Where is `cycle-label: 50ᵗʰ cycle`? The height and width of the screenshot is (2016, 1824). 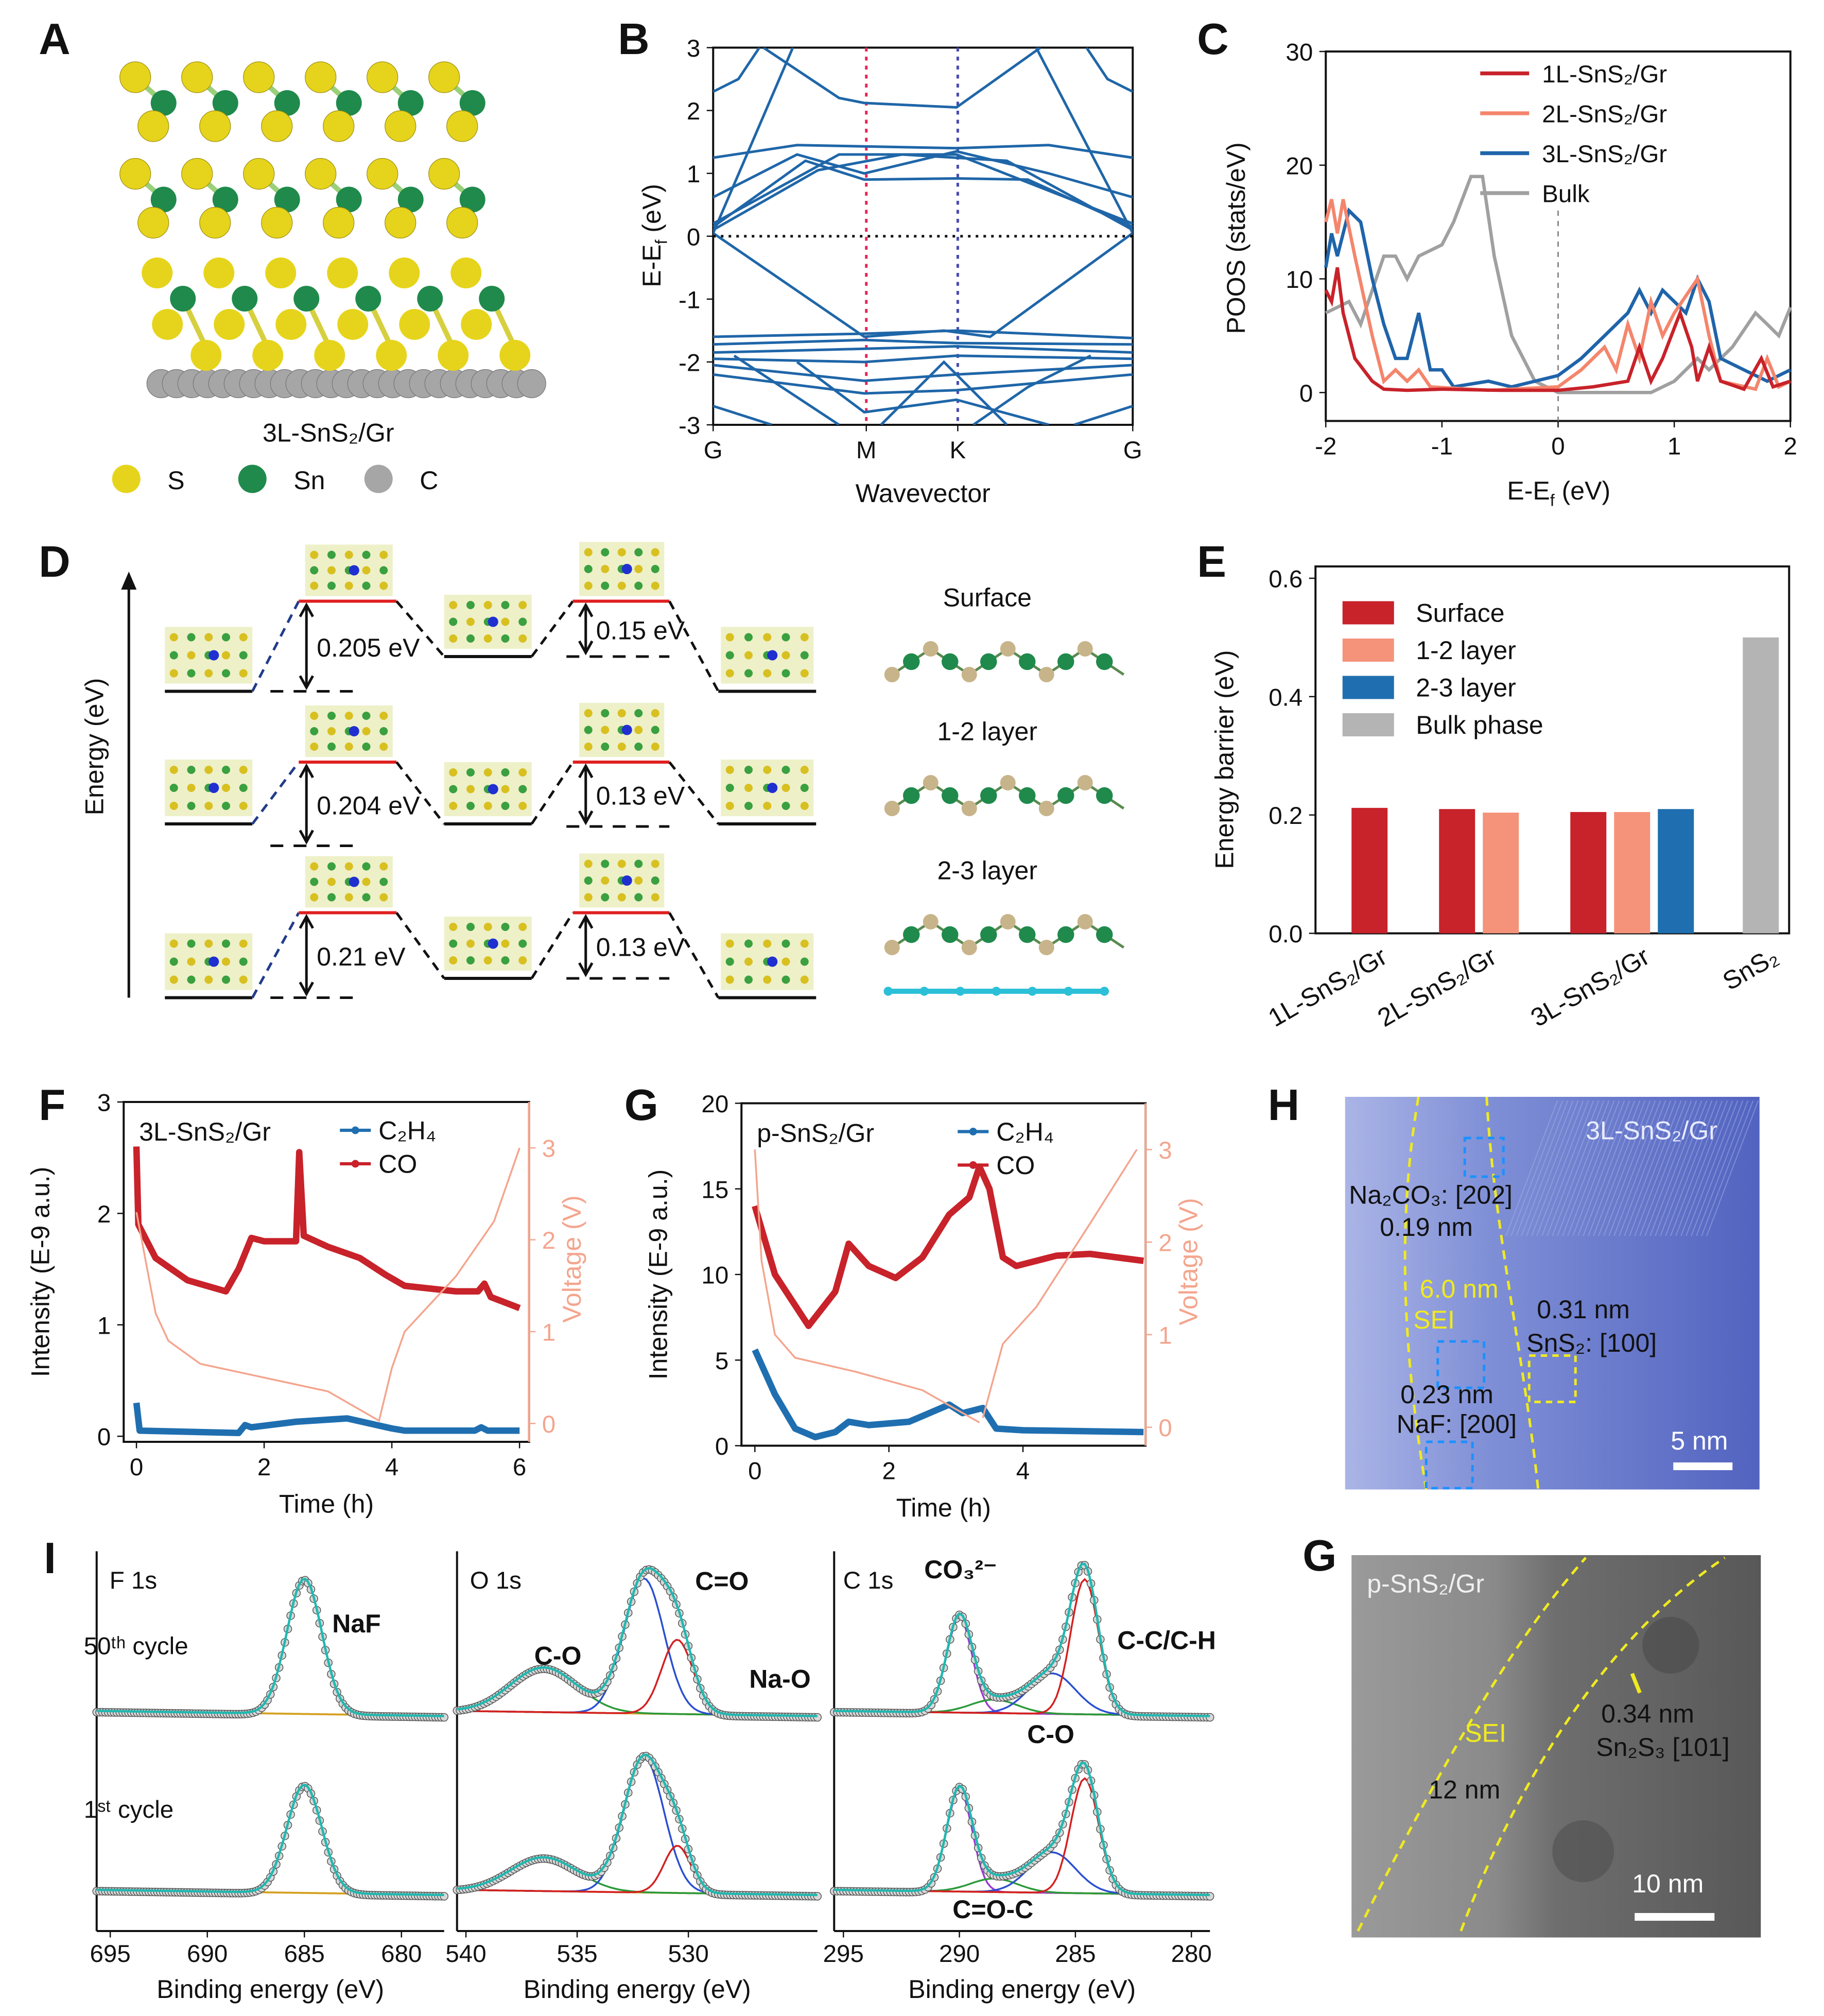
cycle-label: 50ᵗʰ cycle is located at coordinates (136, 1646).